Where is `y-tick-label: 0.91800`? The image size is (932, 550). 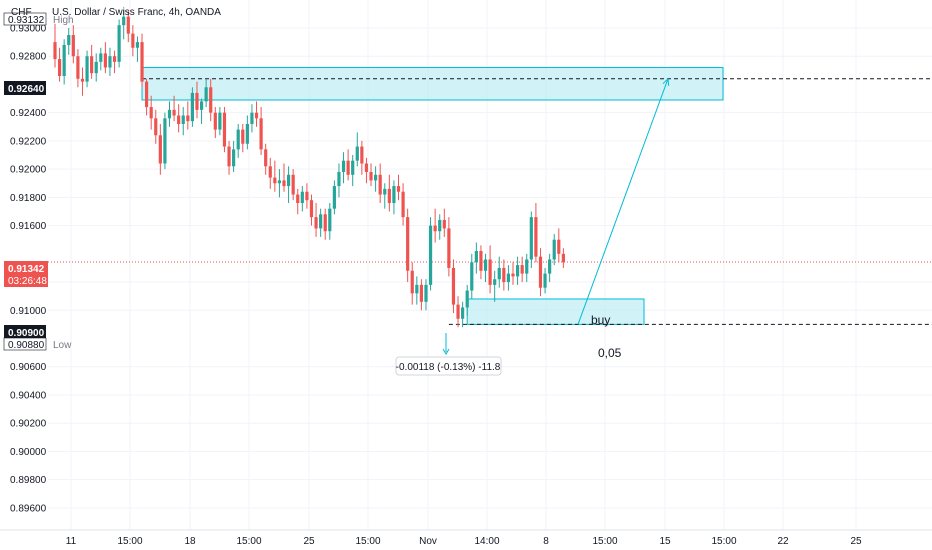 y-tick-label: 0.91800 is located at coordinates (28, 198).